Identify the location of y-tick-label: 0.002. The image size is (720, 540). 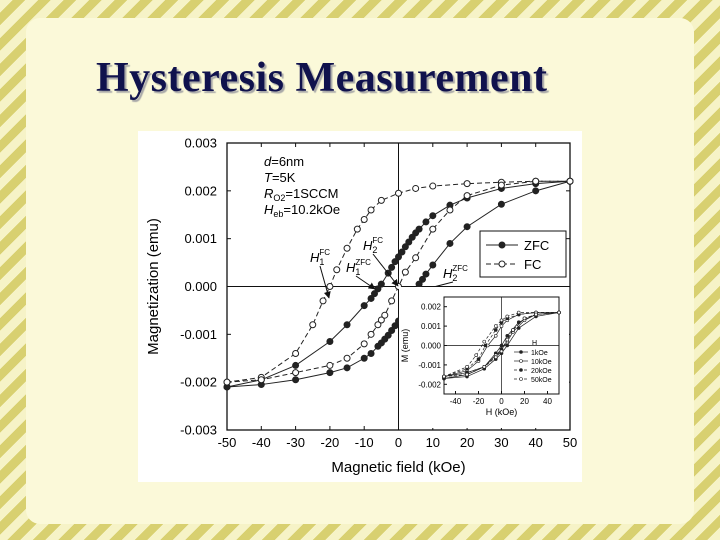
(200, 190).